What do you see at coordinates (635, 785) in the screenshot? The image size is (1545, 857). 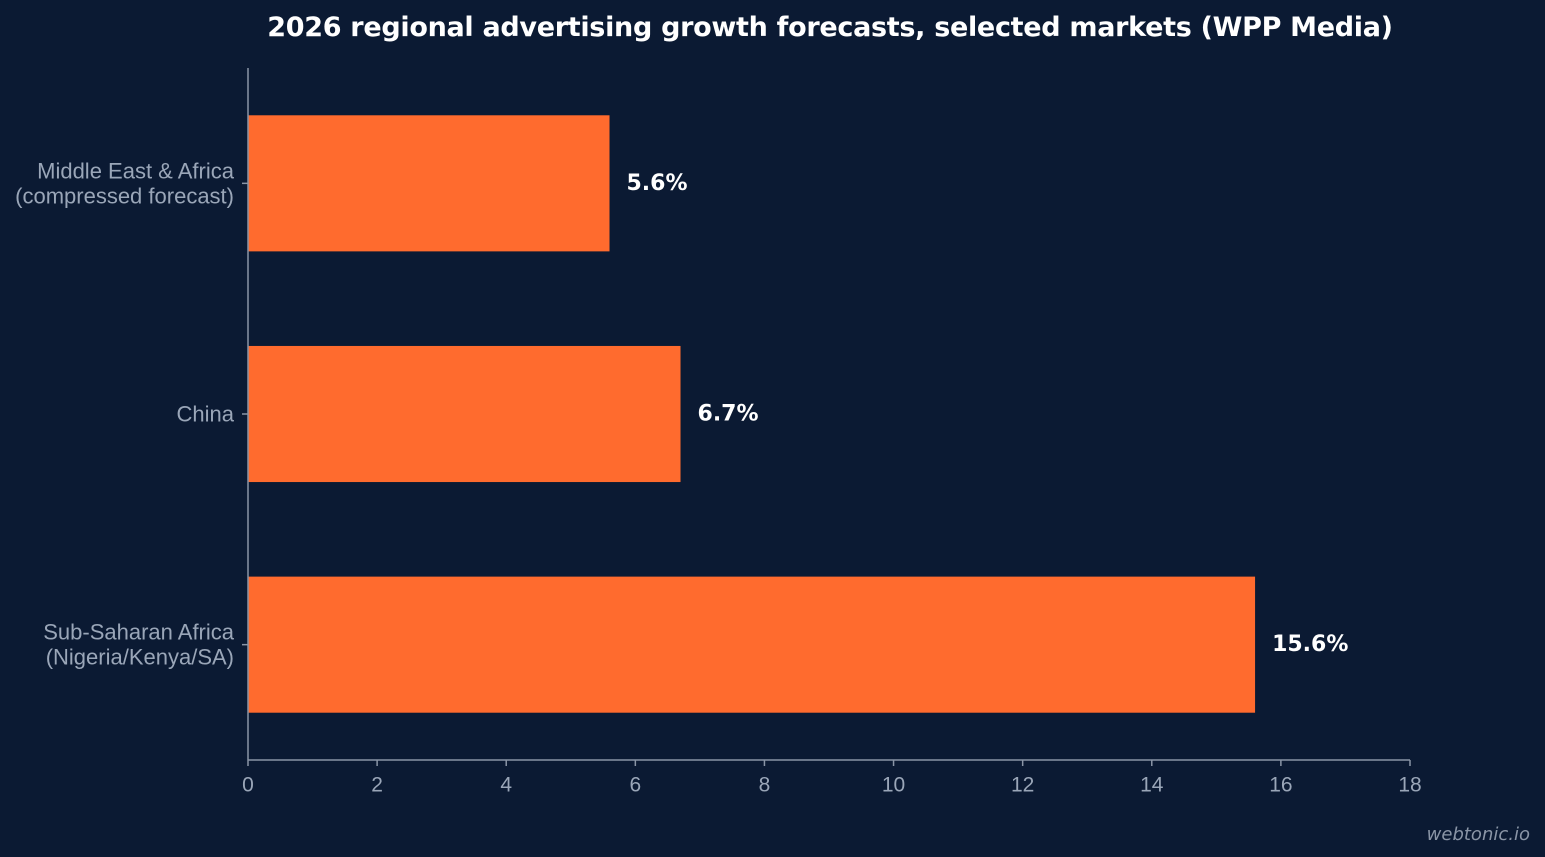 I see `x-tick-label-3: 6` at bounding box center [635, 785].